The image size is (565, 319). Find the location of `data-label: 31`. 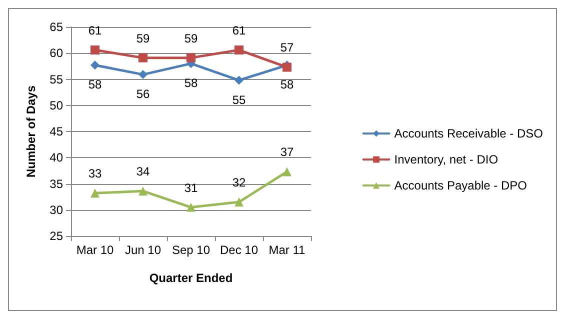

data-label: 31 is located at coordinates (191, 187).